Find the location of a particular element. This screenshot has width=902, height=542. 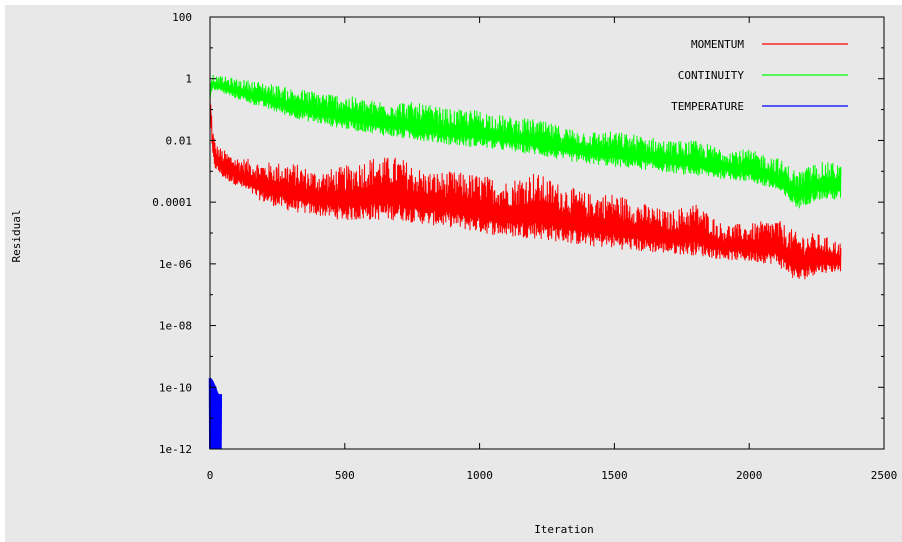

legend-label-temperature: TEMPERATURE is located at coordinates (707, 106).